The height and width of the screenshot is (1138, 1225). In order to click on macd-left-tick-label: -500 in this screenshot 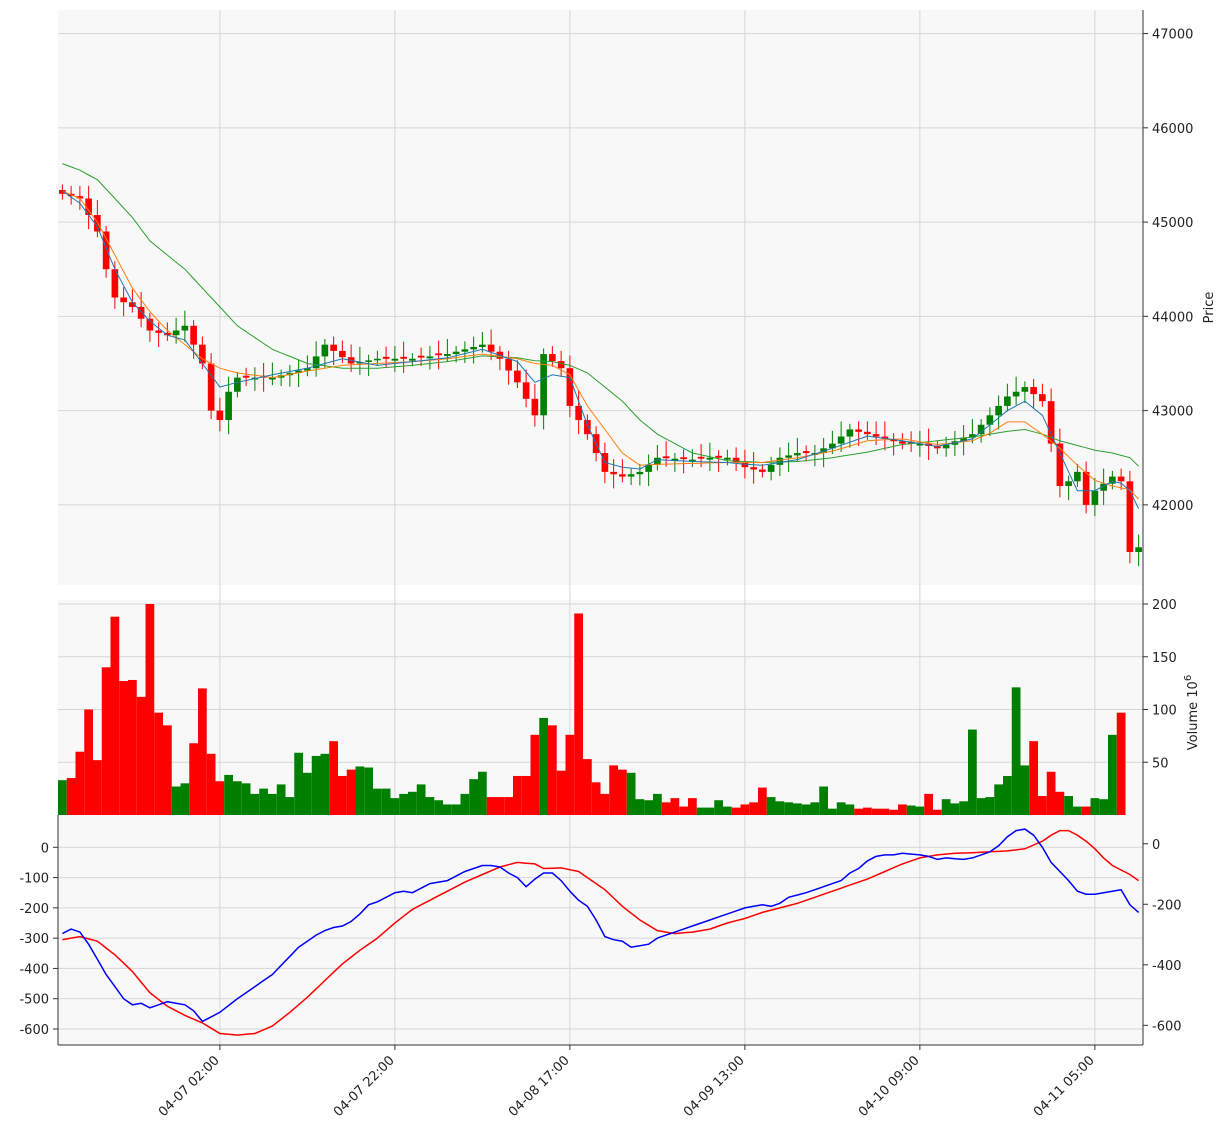, I will do `click(34, 1000)`.